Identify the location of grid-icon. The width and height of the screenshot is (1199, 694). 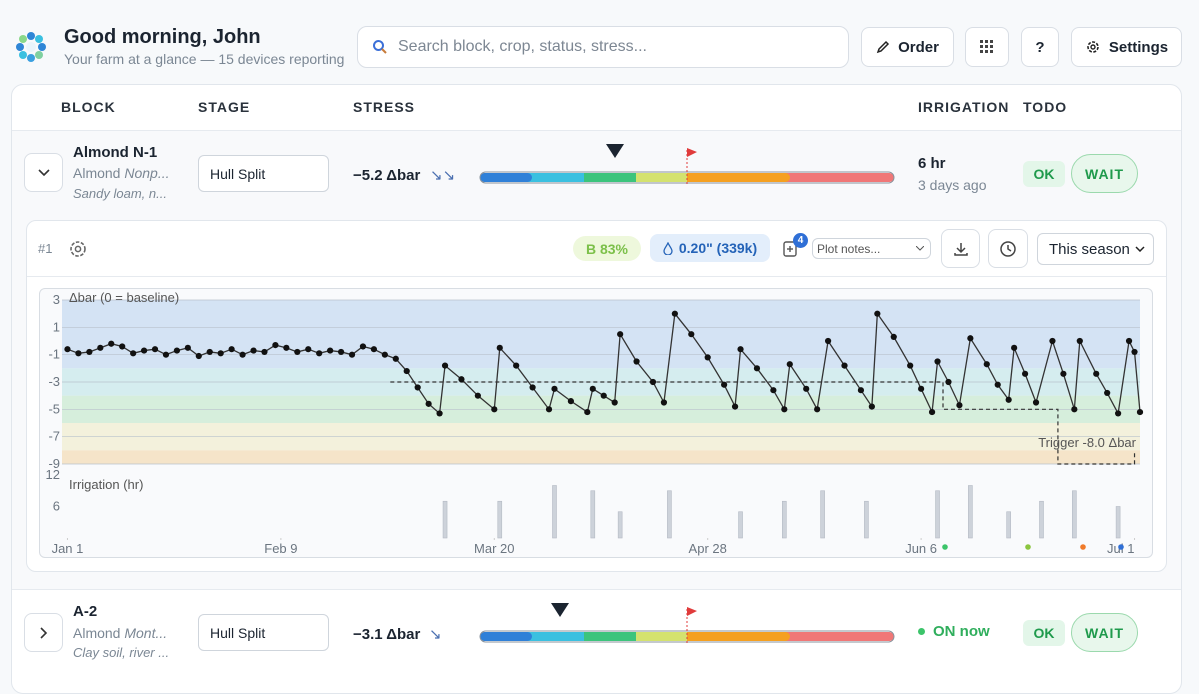
(986, 46).